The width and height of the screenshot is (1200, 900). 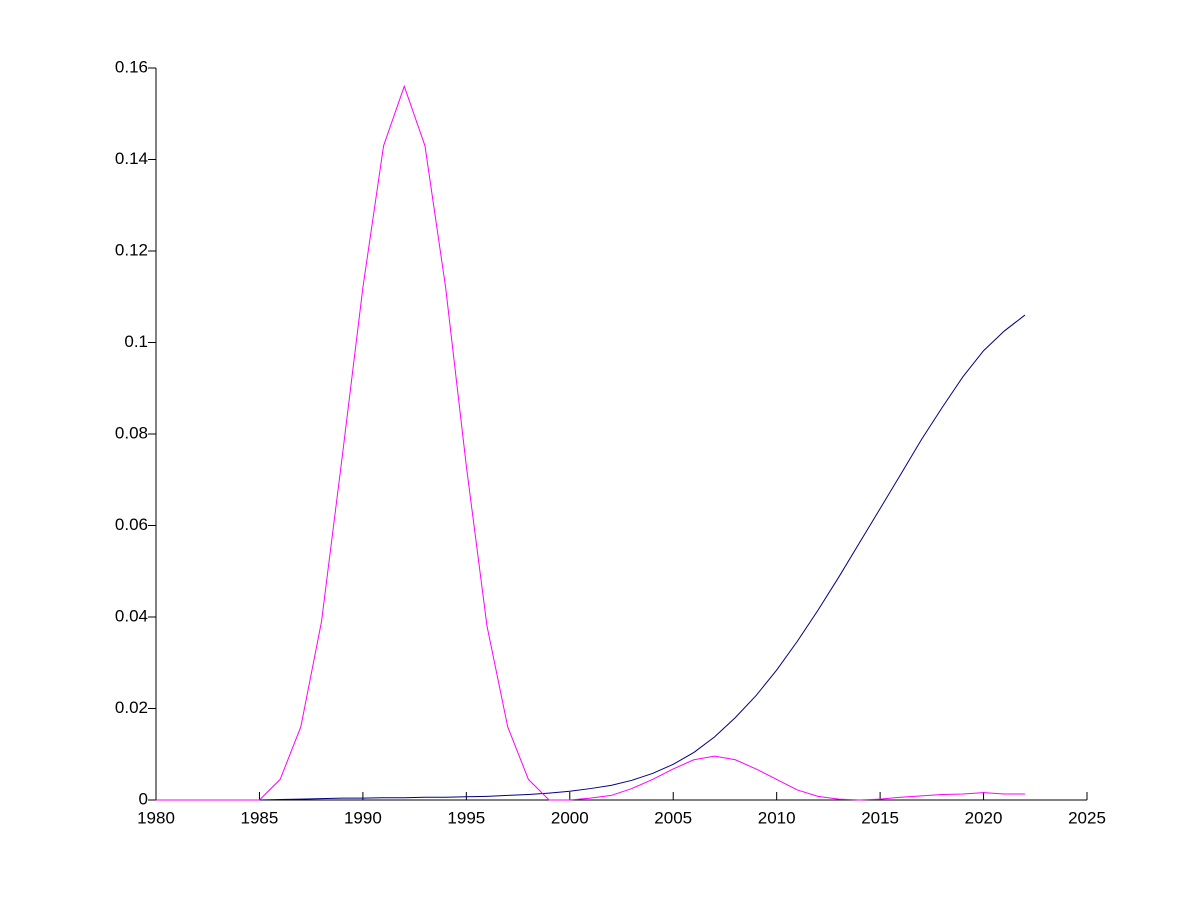 What do you see at coordinates (880, 817) in the screenshot?
I see `x-tick-label: 2015` at bounding box center [880, 817].